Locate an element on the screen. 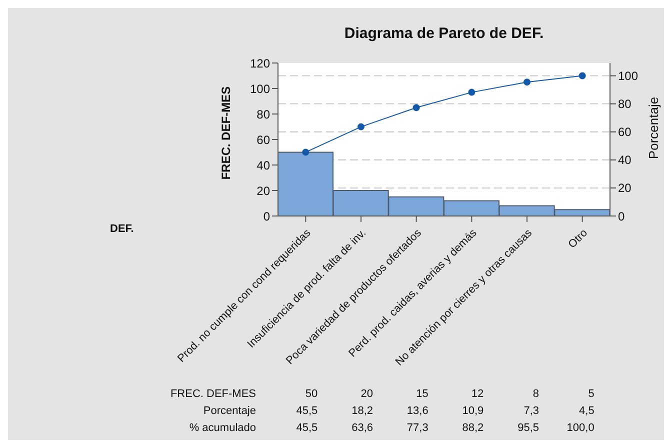 The height and width of the screenshot is (448, 672). y-tick-label: 100 is located at coordinates (260, 89).